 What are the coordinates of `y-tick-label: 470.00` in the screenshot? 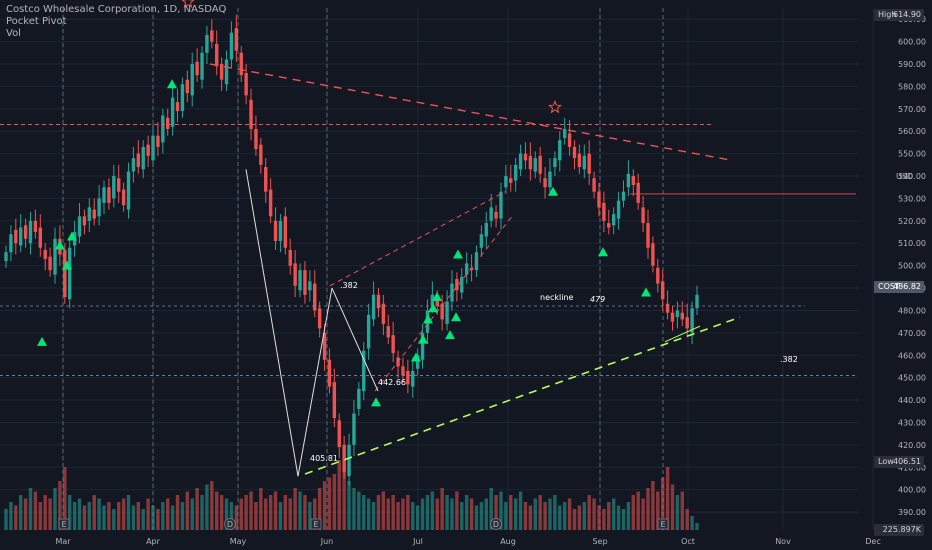 It's located at (912, 333).